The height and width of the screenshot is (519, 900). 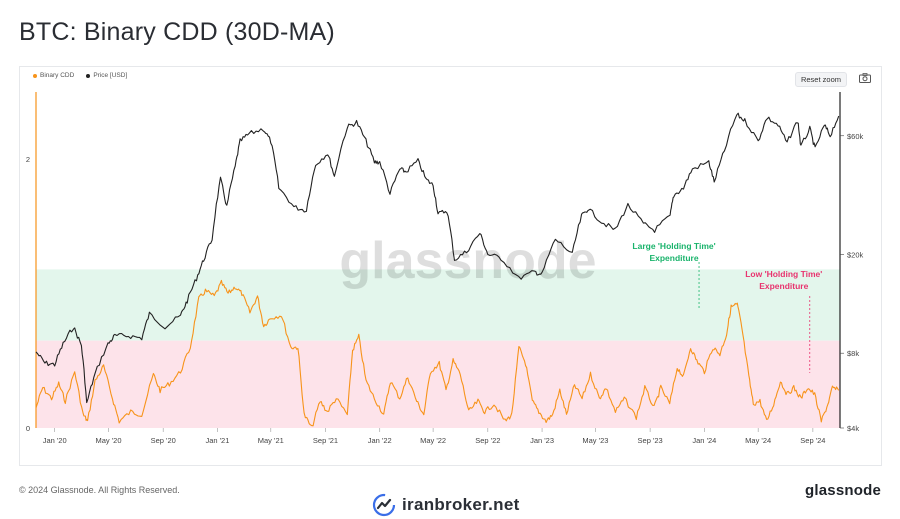 I want to click on x-tick-label: Jan '20, so click(x=55, y=440).